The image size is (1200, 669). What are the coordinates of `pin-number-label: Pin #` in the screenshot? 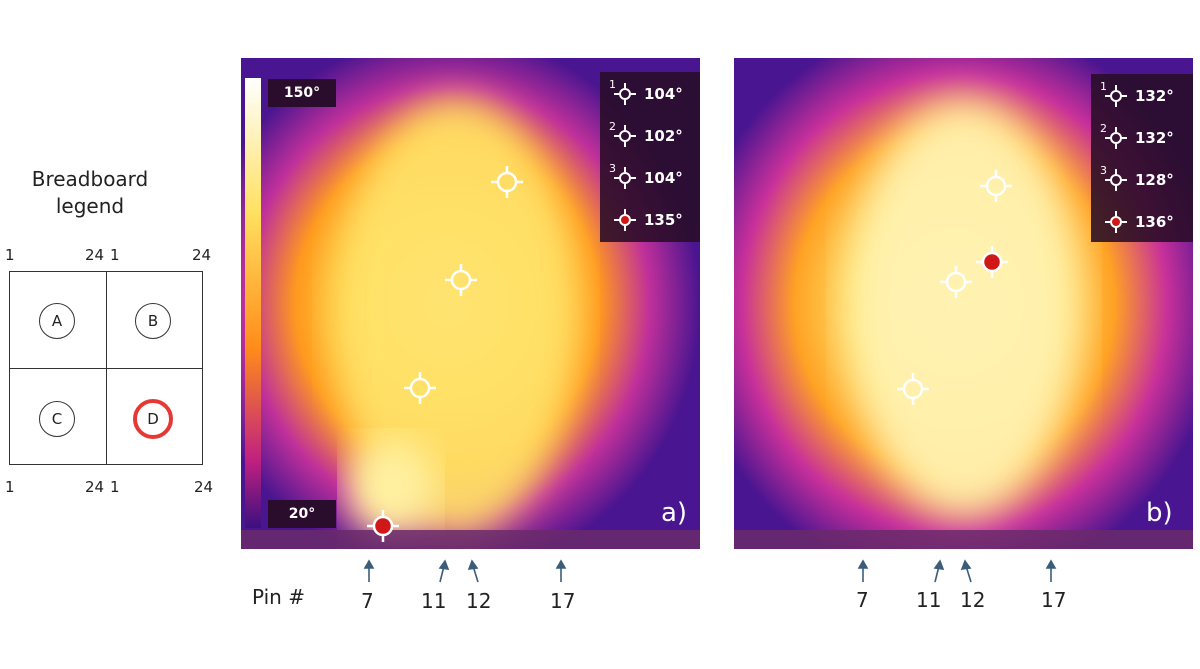 It's located at (278, 597).